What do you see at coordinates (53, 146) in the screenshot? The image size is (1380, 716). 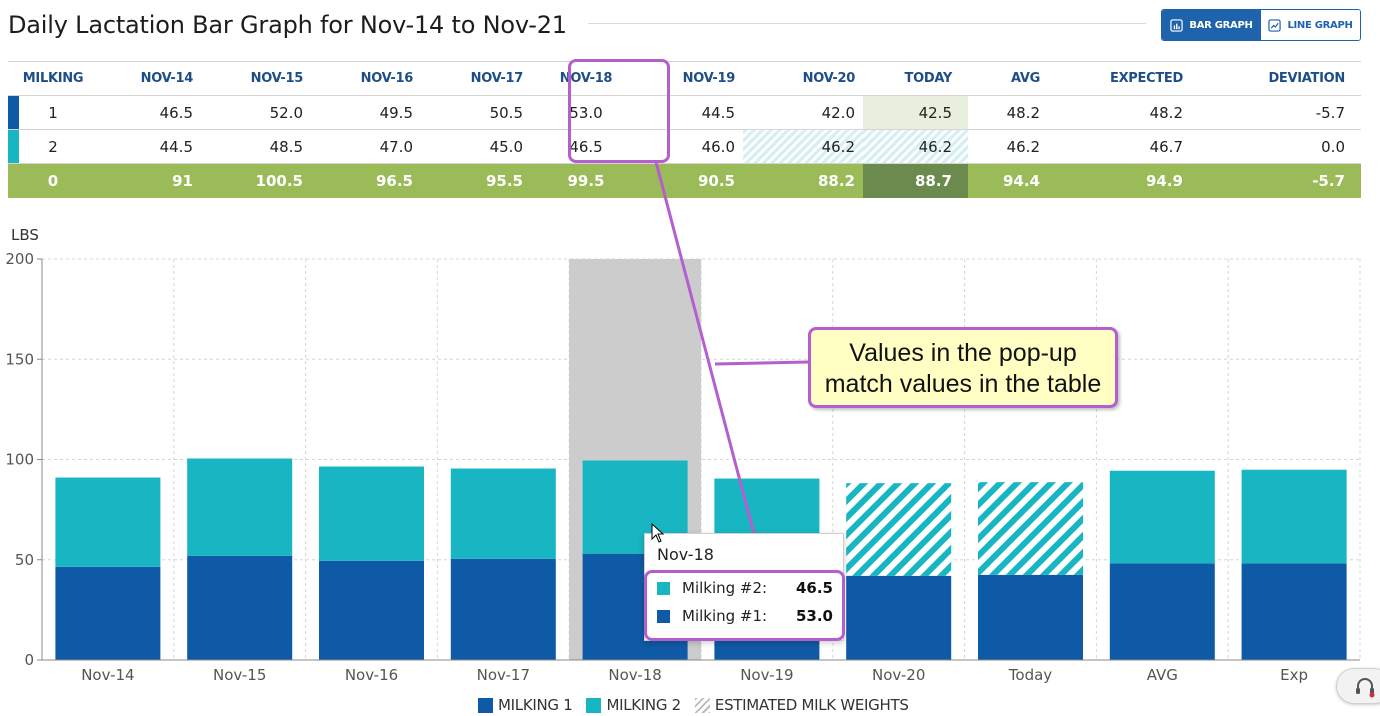 I see `table-cell: 2` at bounding box center [53, 146].